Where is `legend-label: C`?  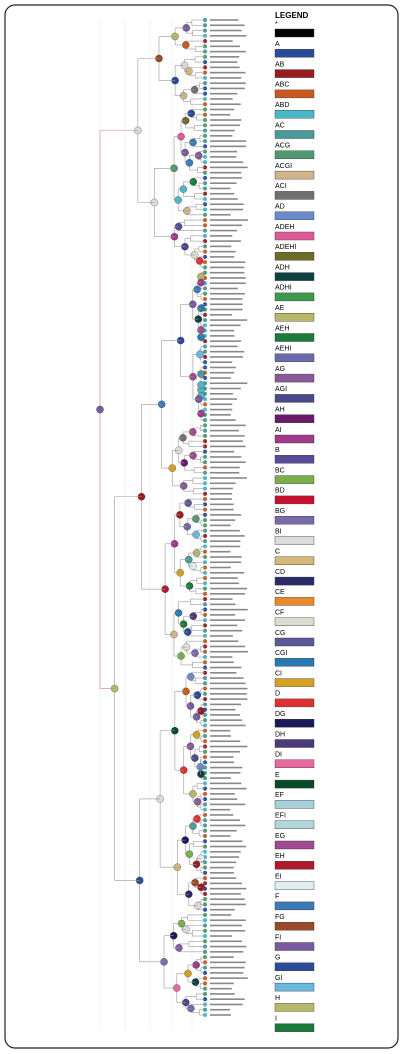
legend-label: C is located at coordinates (277, 552).